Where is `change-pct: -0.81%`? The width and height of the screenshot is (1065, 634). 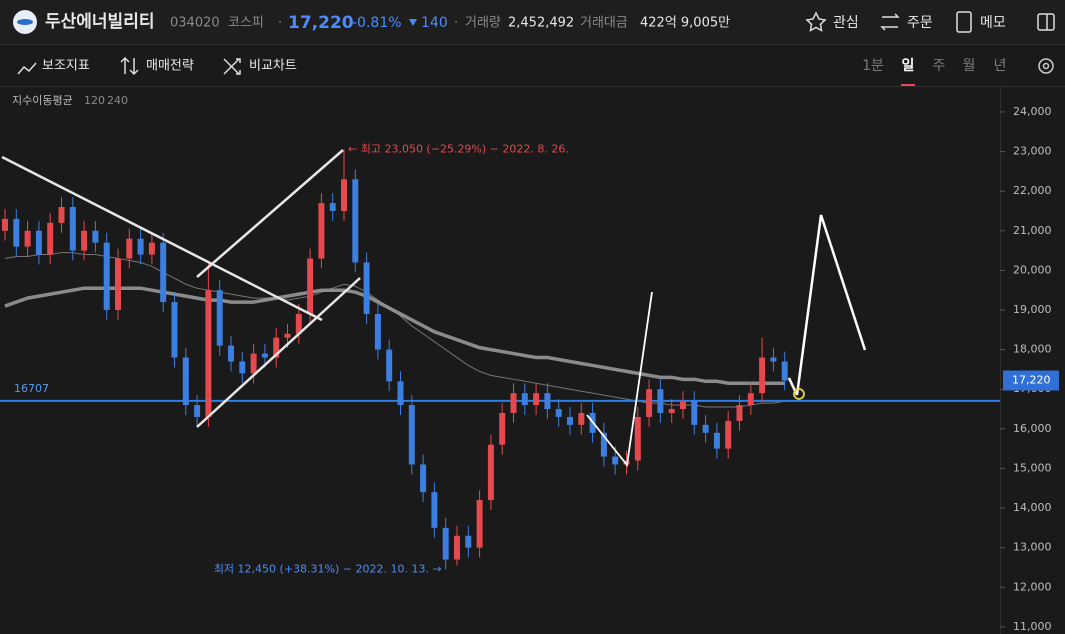
change-pct: -0.81% is located at coordinates (377, 23).